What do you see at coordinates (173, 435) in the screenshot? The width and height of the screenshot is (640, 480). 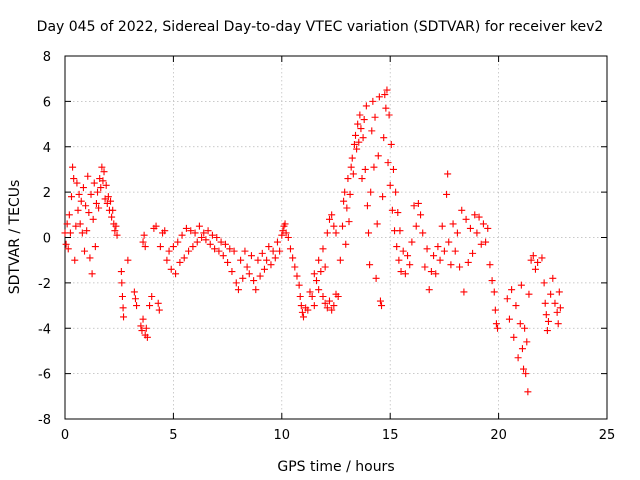 I see `x-tick-label: 5` at bounding box center [173, 435].